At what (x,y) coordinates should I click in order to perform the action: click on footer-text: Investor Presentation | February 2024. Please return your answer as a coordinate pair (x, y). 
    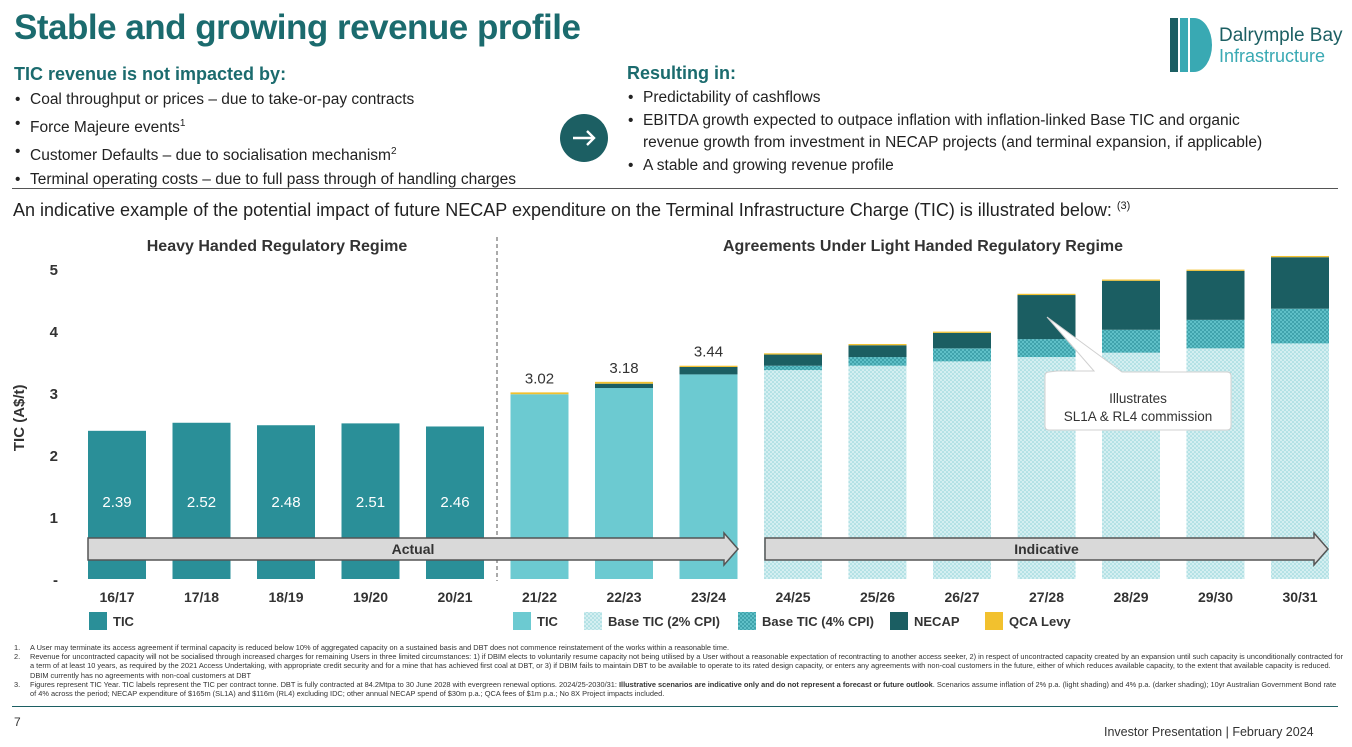
    Looking at the image, I should click on (1209, 732).